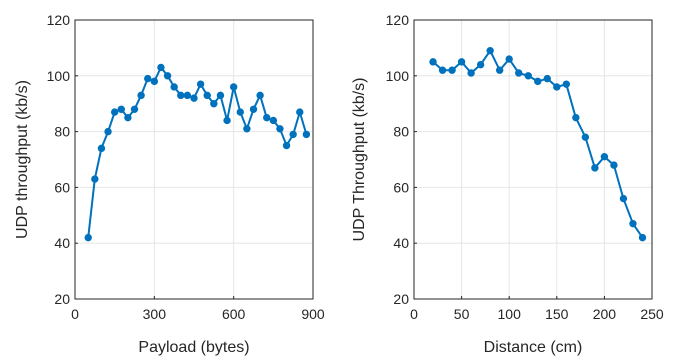 Image resolution: width=675 pixels, height=358 pixels. Describe the element at coordinates (652, 314) in the screenshot. I see `x-tick-label: 250` at that location.